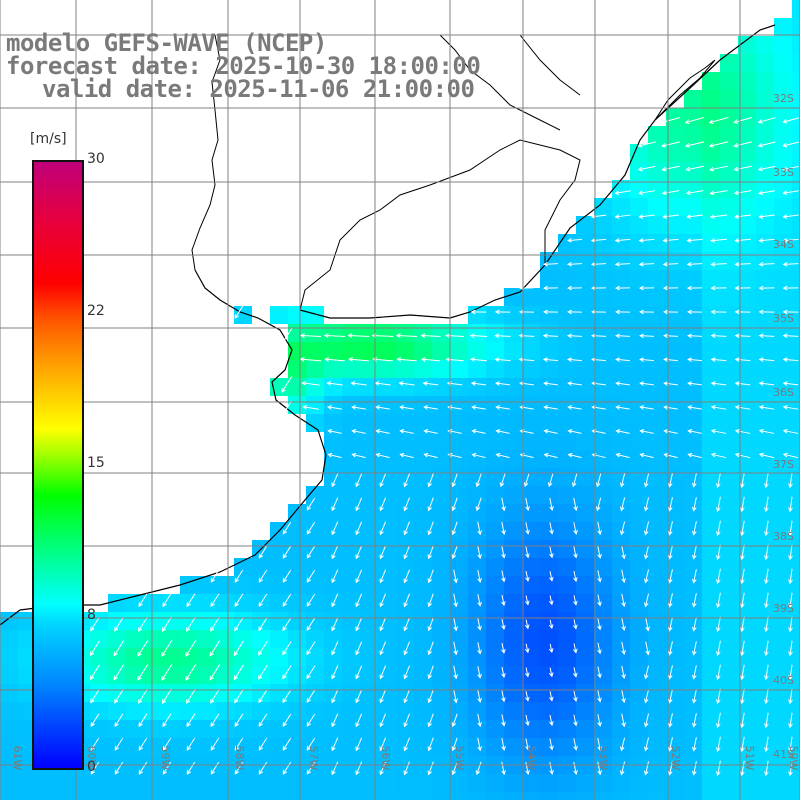 The width and height of the screenshot is (800, 800). I want to click on colorbar-unit: [m/s], so click(48, 139).